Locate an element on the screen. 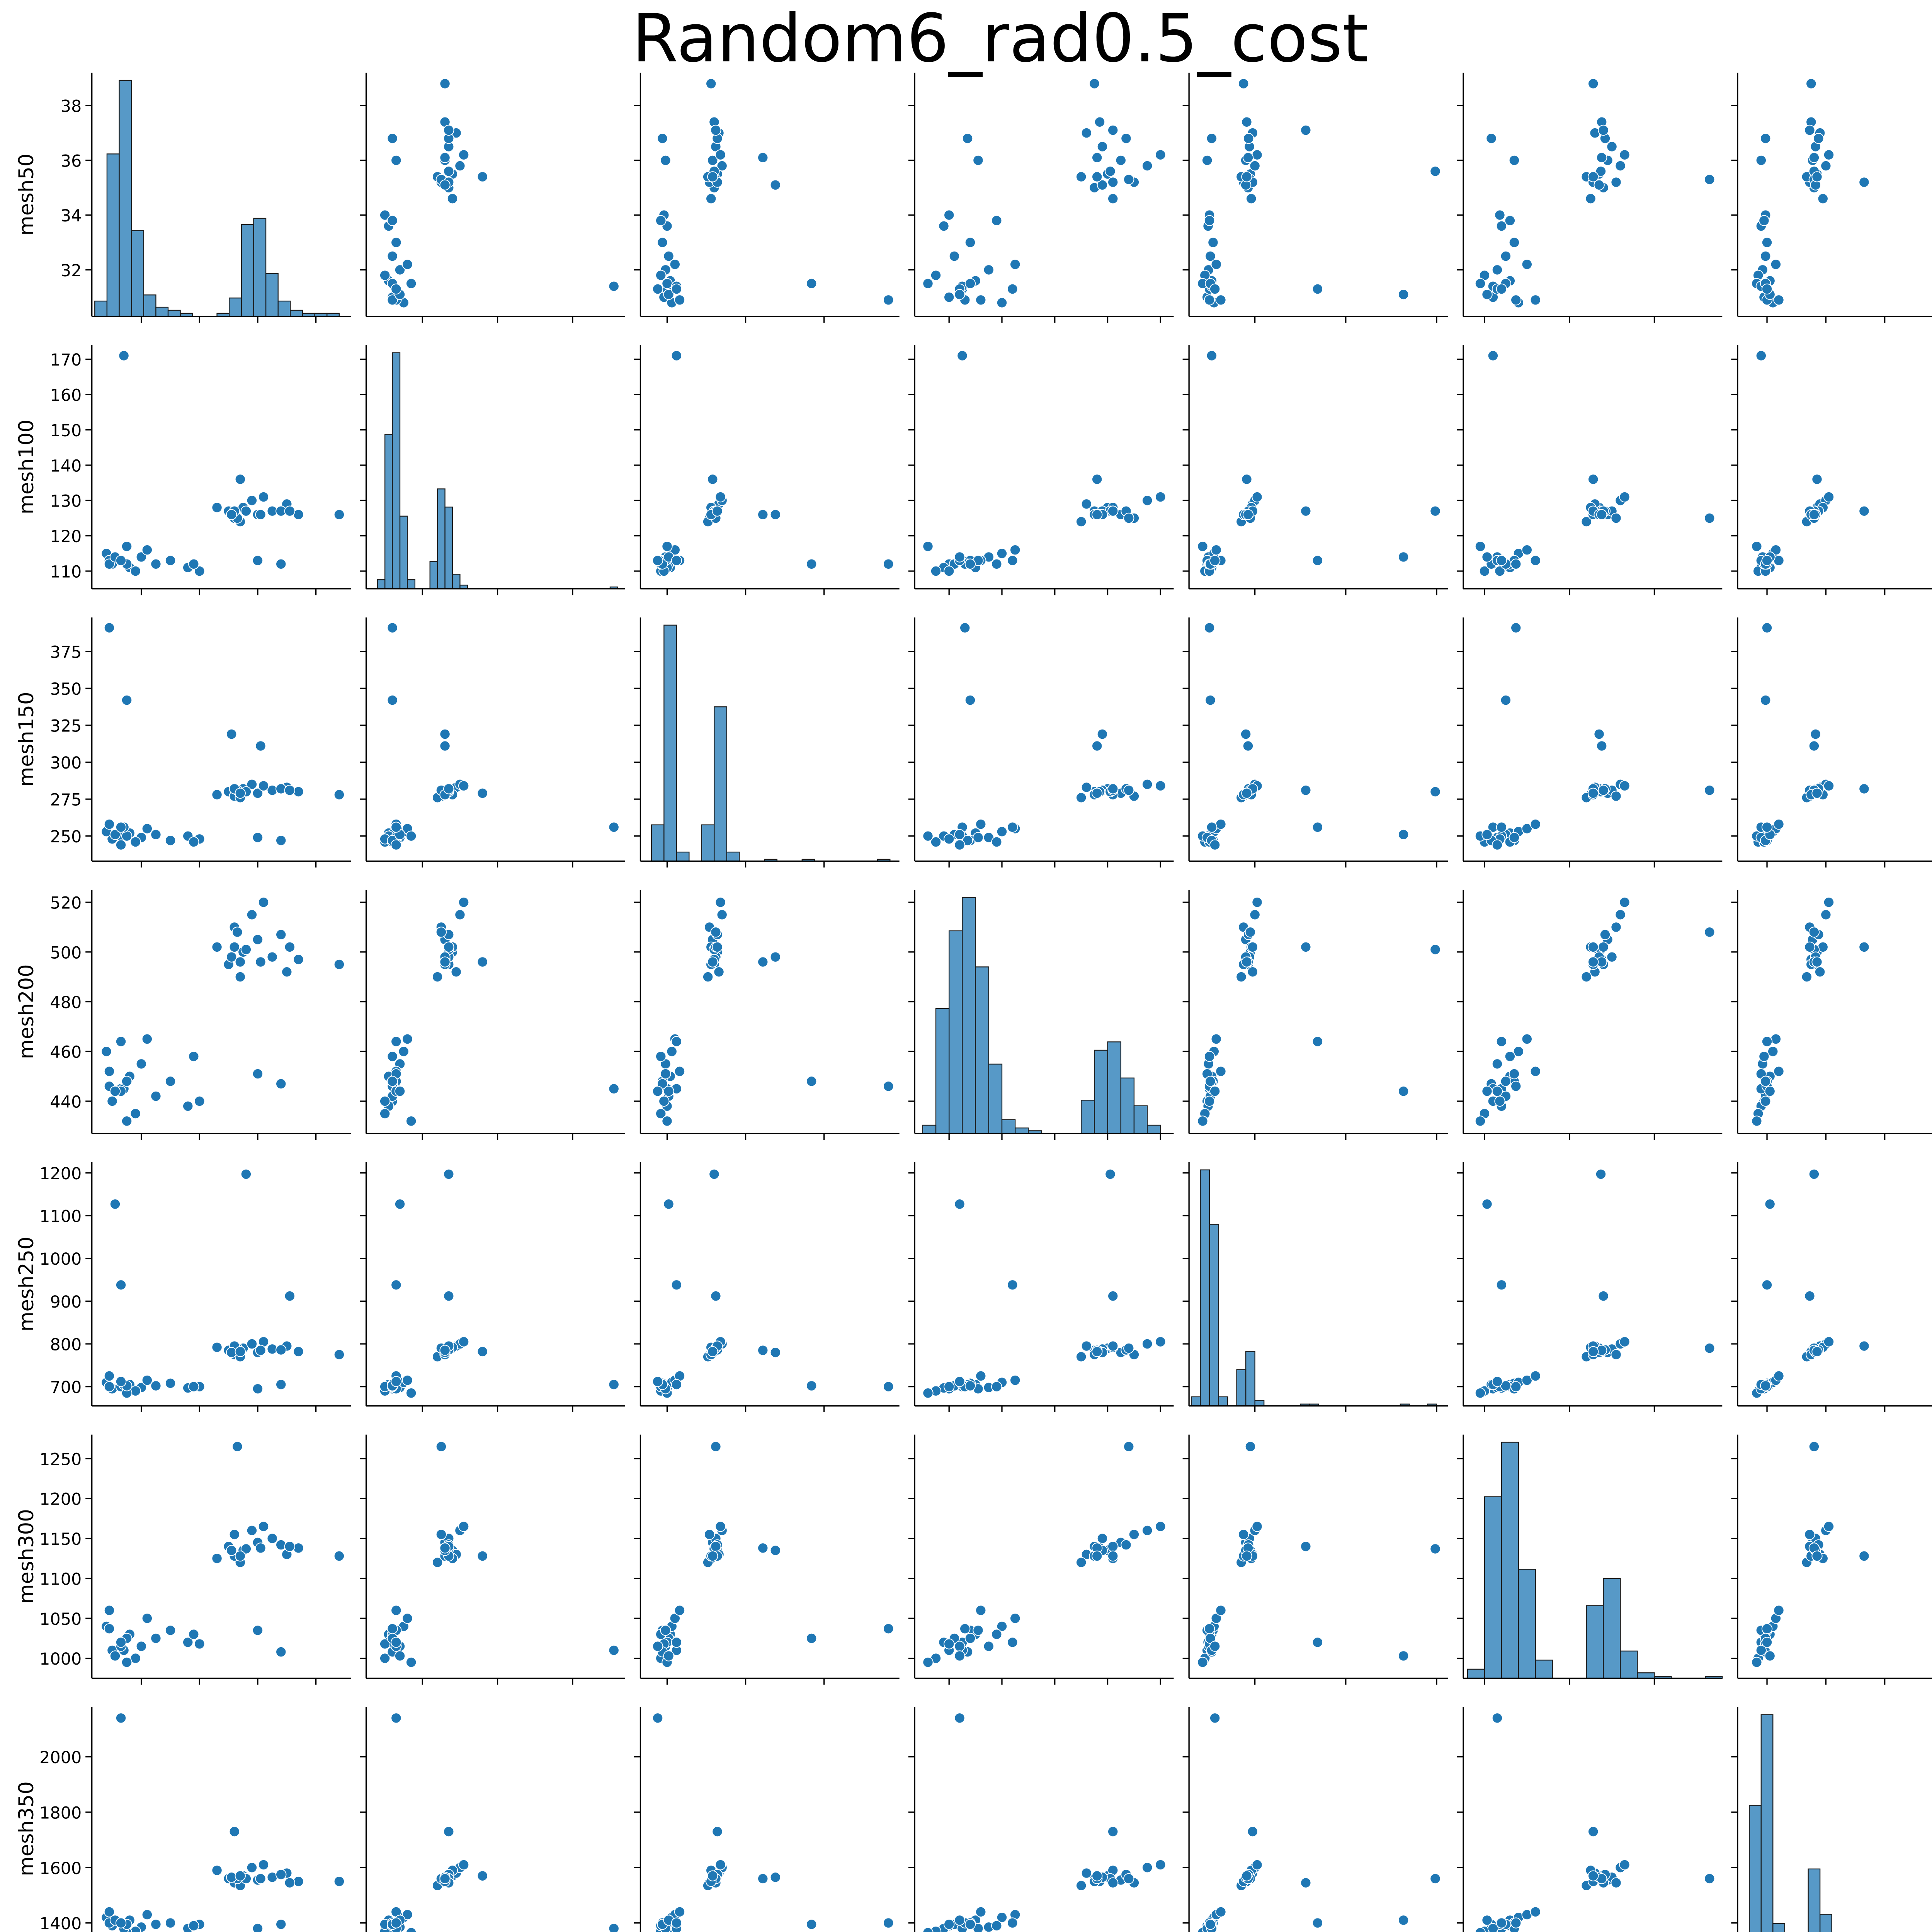 This screenshot has width=1932, height=1932. y-axis-label: mesh50 is located at coordinates (27, 194).